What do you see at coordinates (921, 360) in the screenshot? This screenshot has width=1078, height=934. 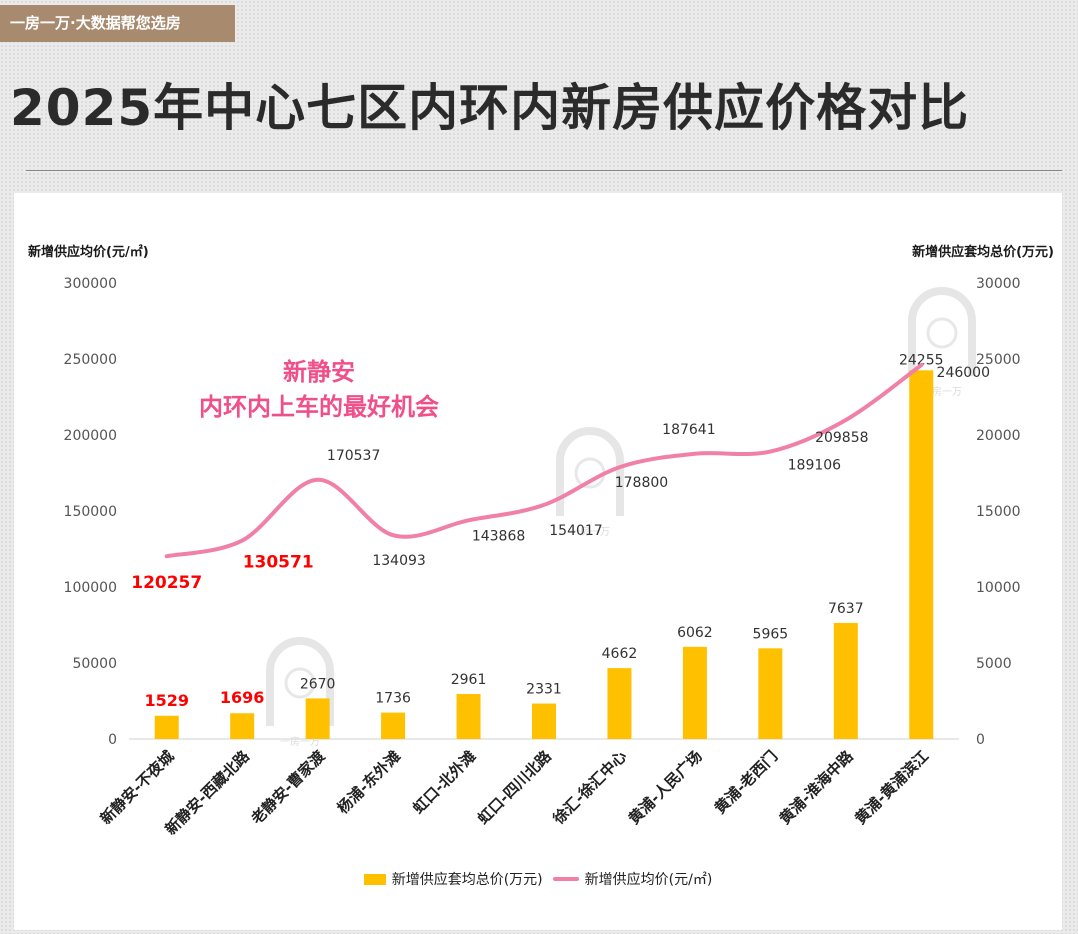 I see `bar-value-label: 24255` at bounding box center [921, 360].